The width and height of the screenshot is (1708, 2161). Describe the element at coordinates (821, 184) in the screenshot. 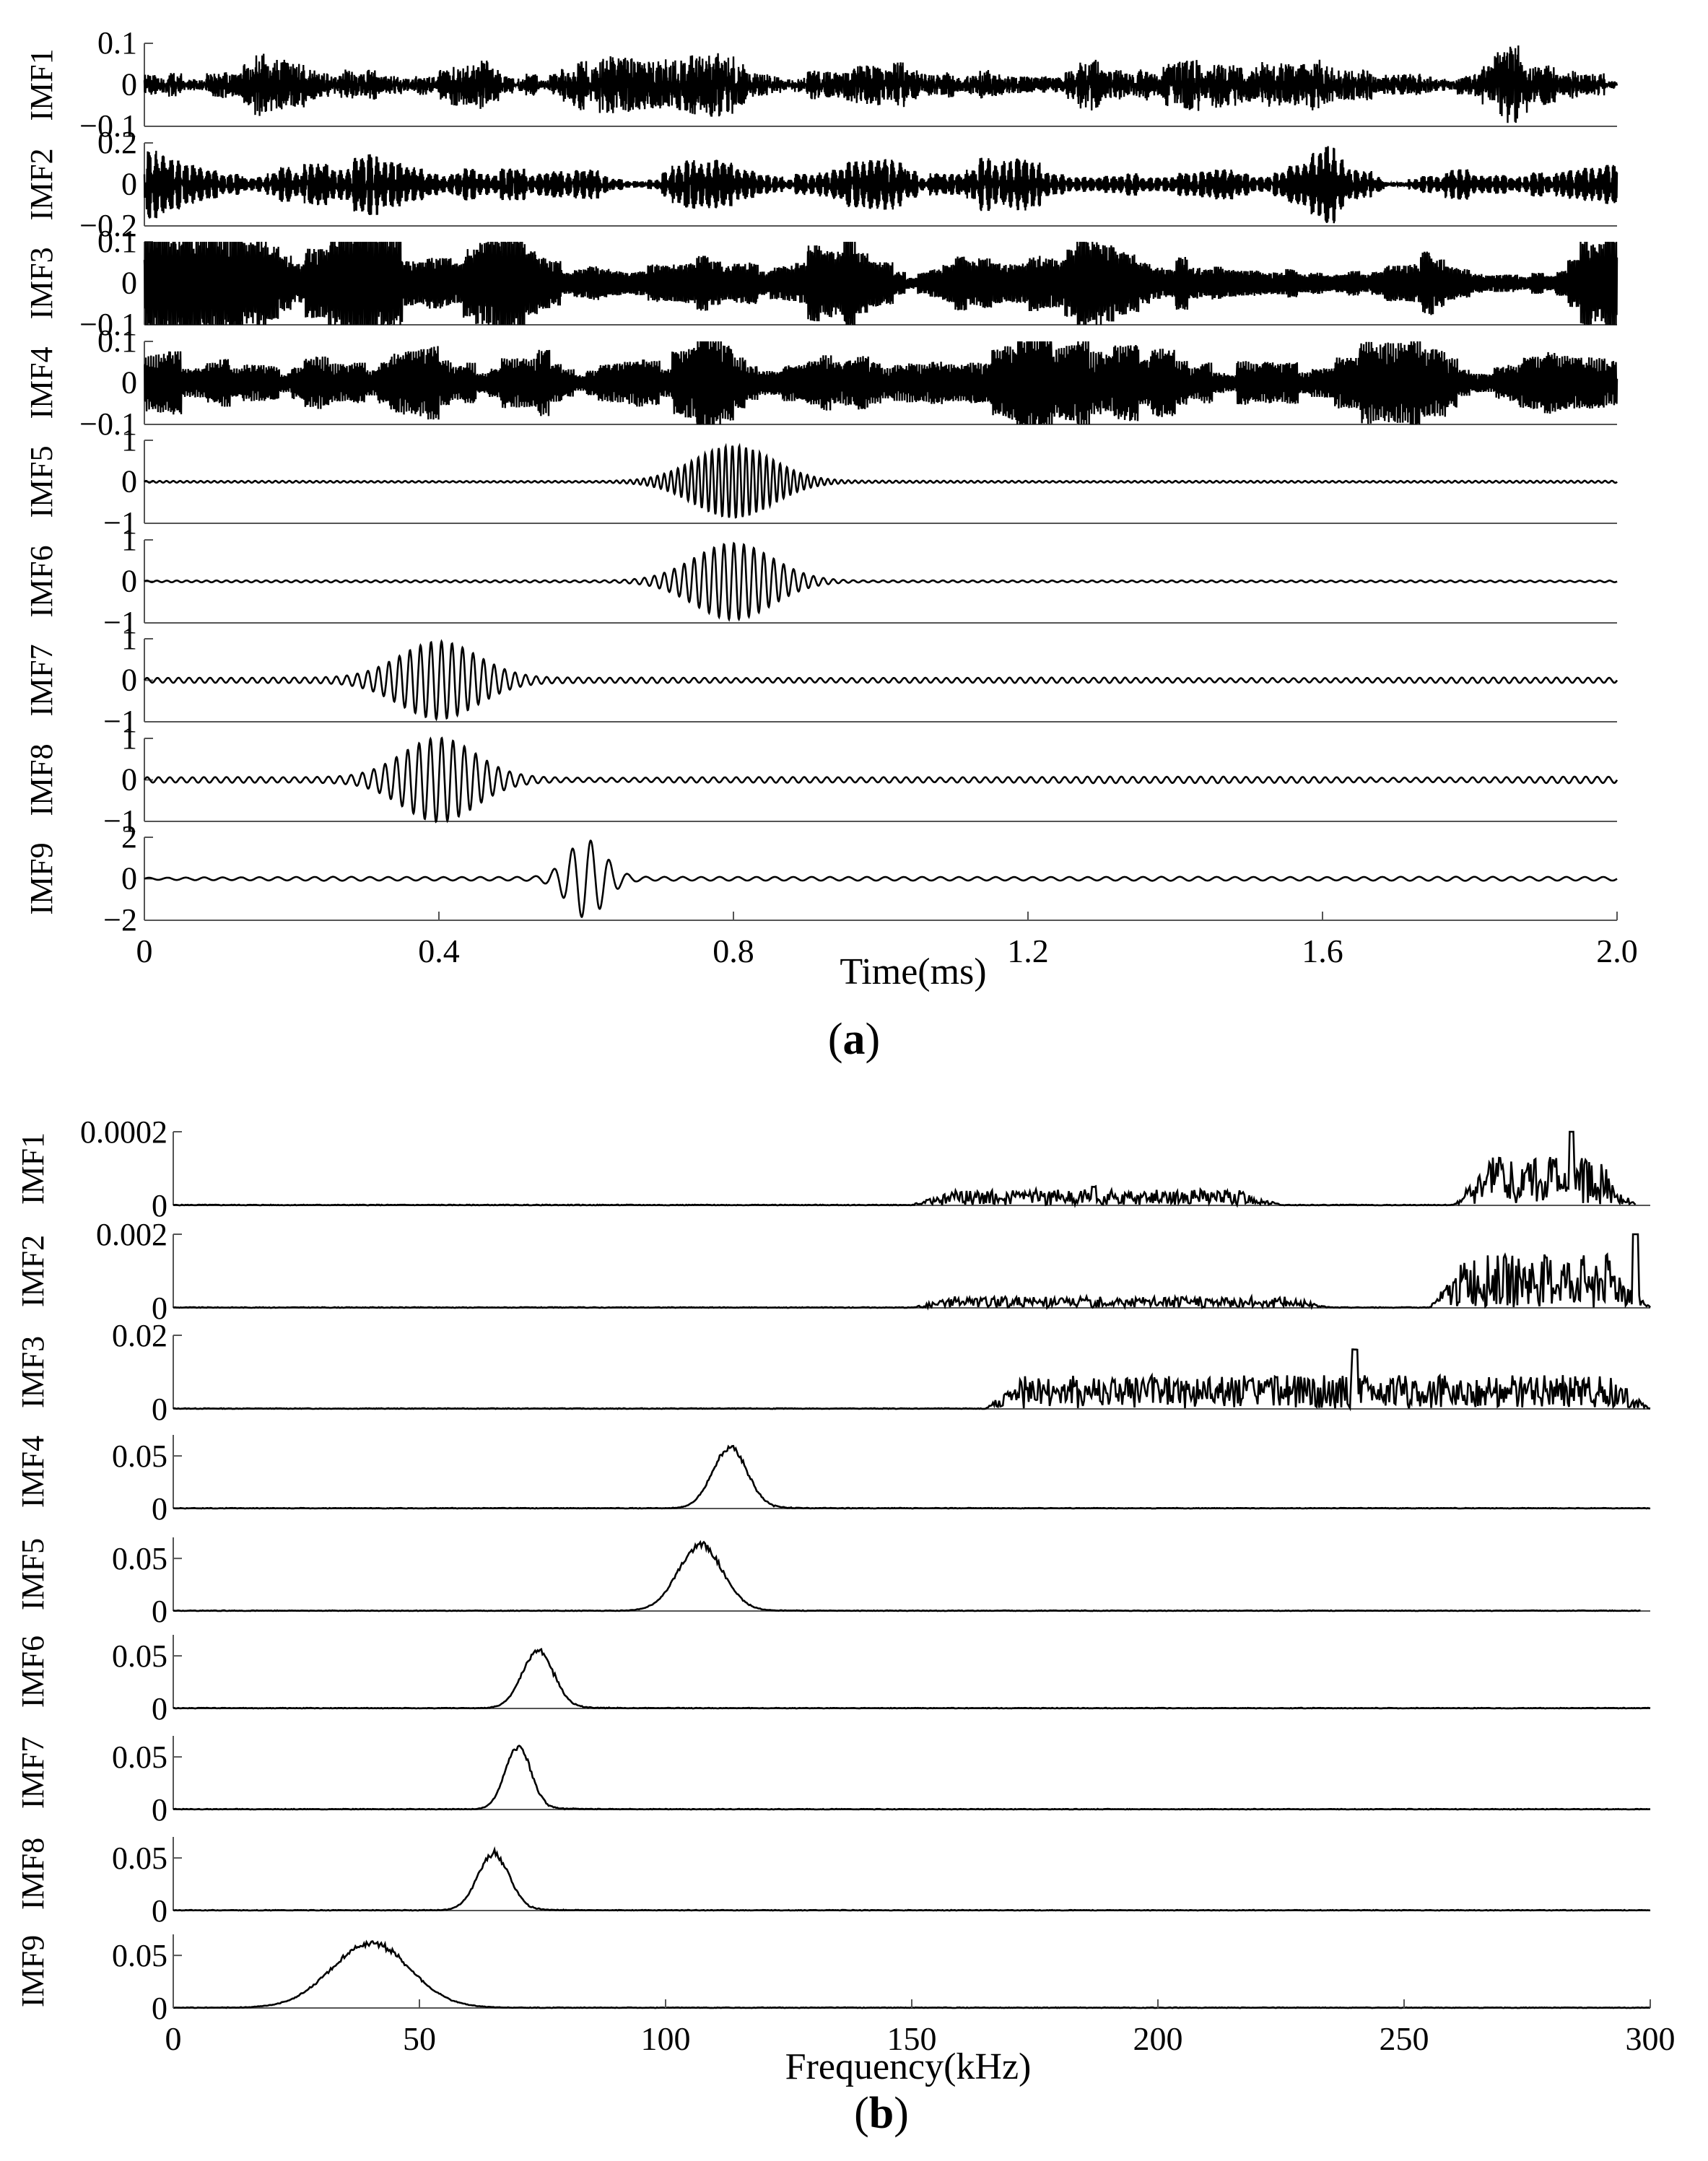

I see `subplot-a-imf2: 0.2 0 −0.2 IMF2` at that location.